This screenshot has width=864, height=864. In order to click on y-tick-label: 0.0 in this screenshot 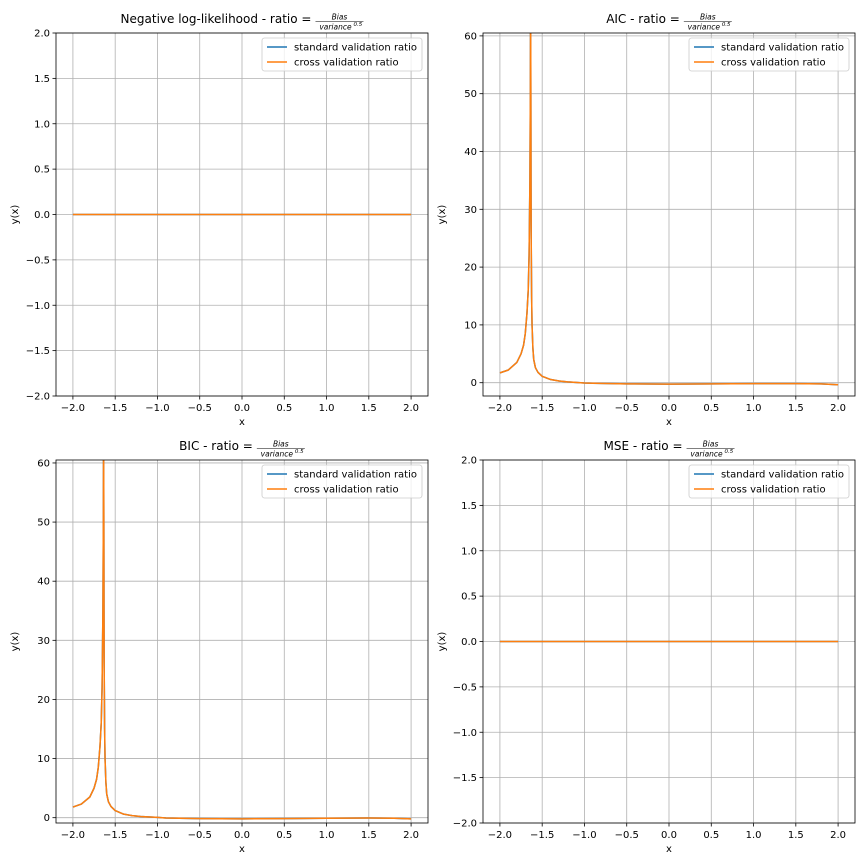, I will do `click(42, 215)`.